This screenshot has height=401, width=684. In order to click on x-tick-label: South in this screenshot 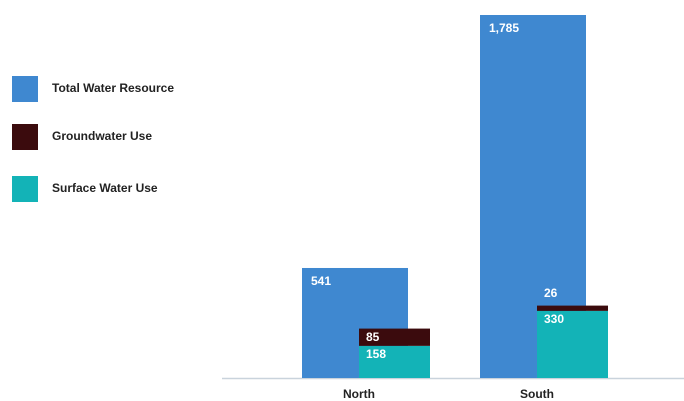, I will do `click(537, 394)`.